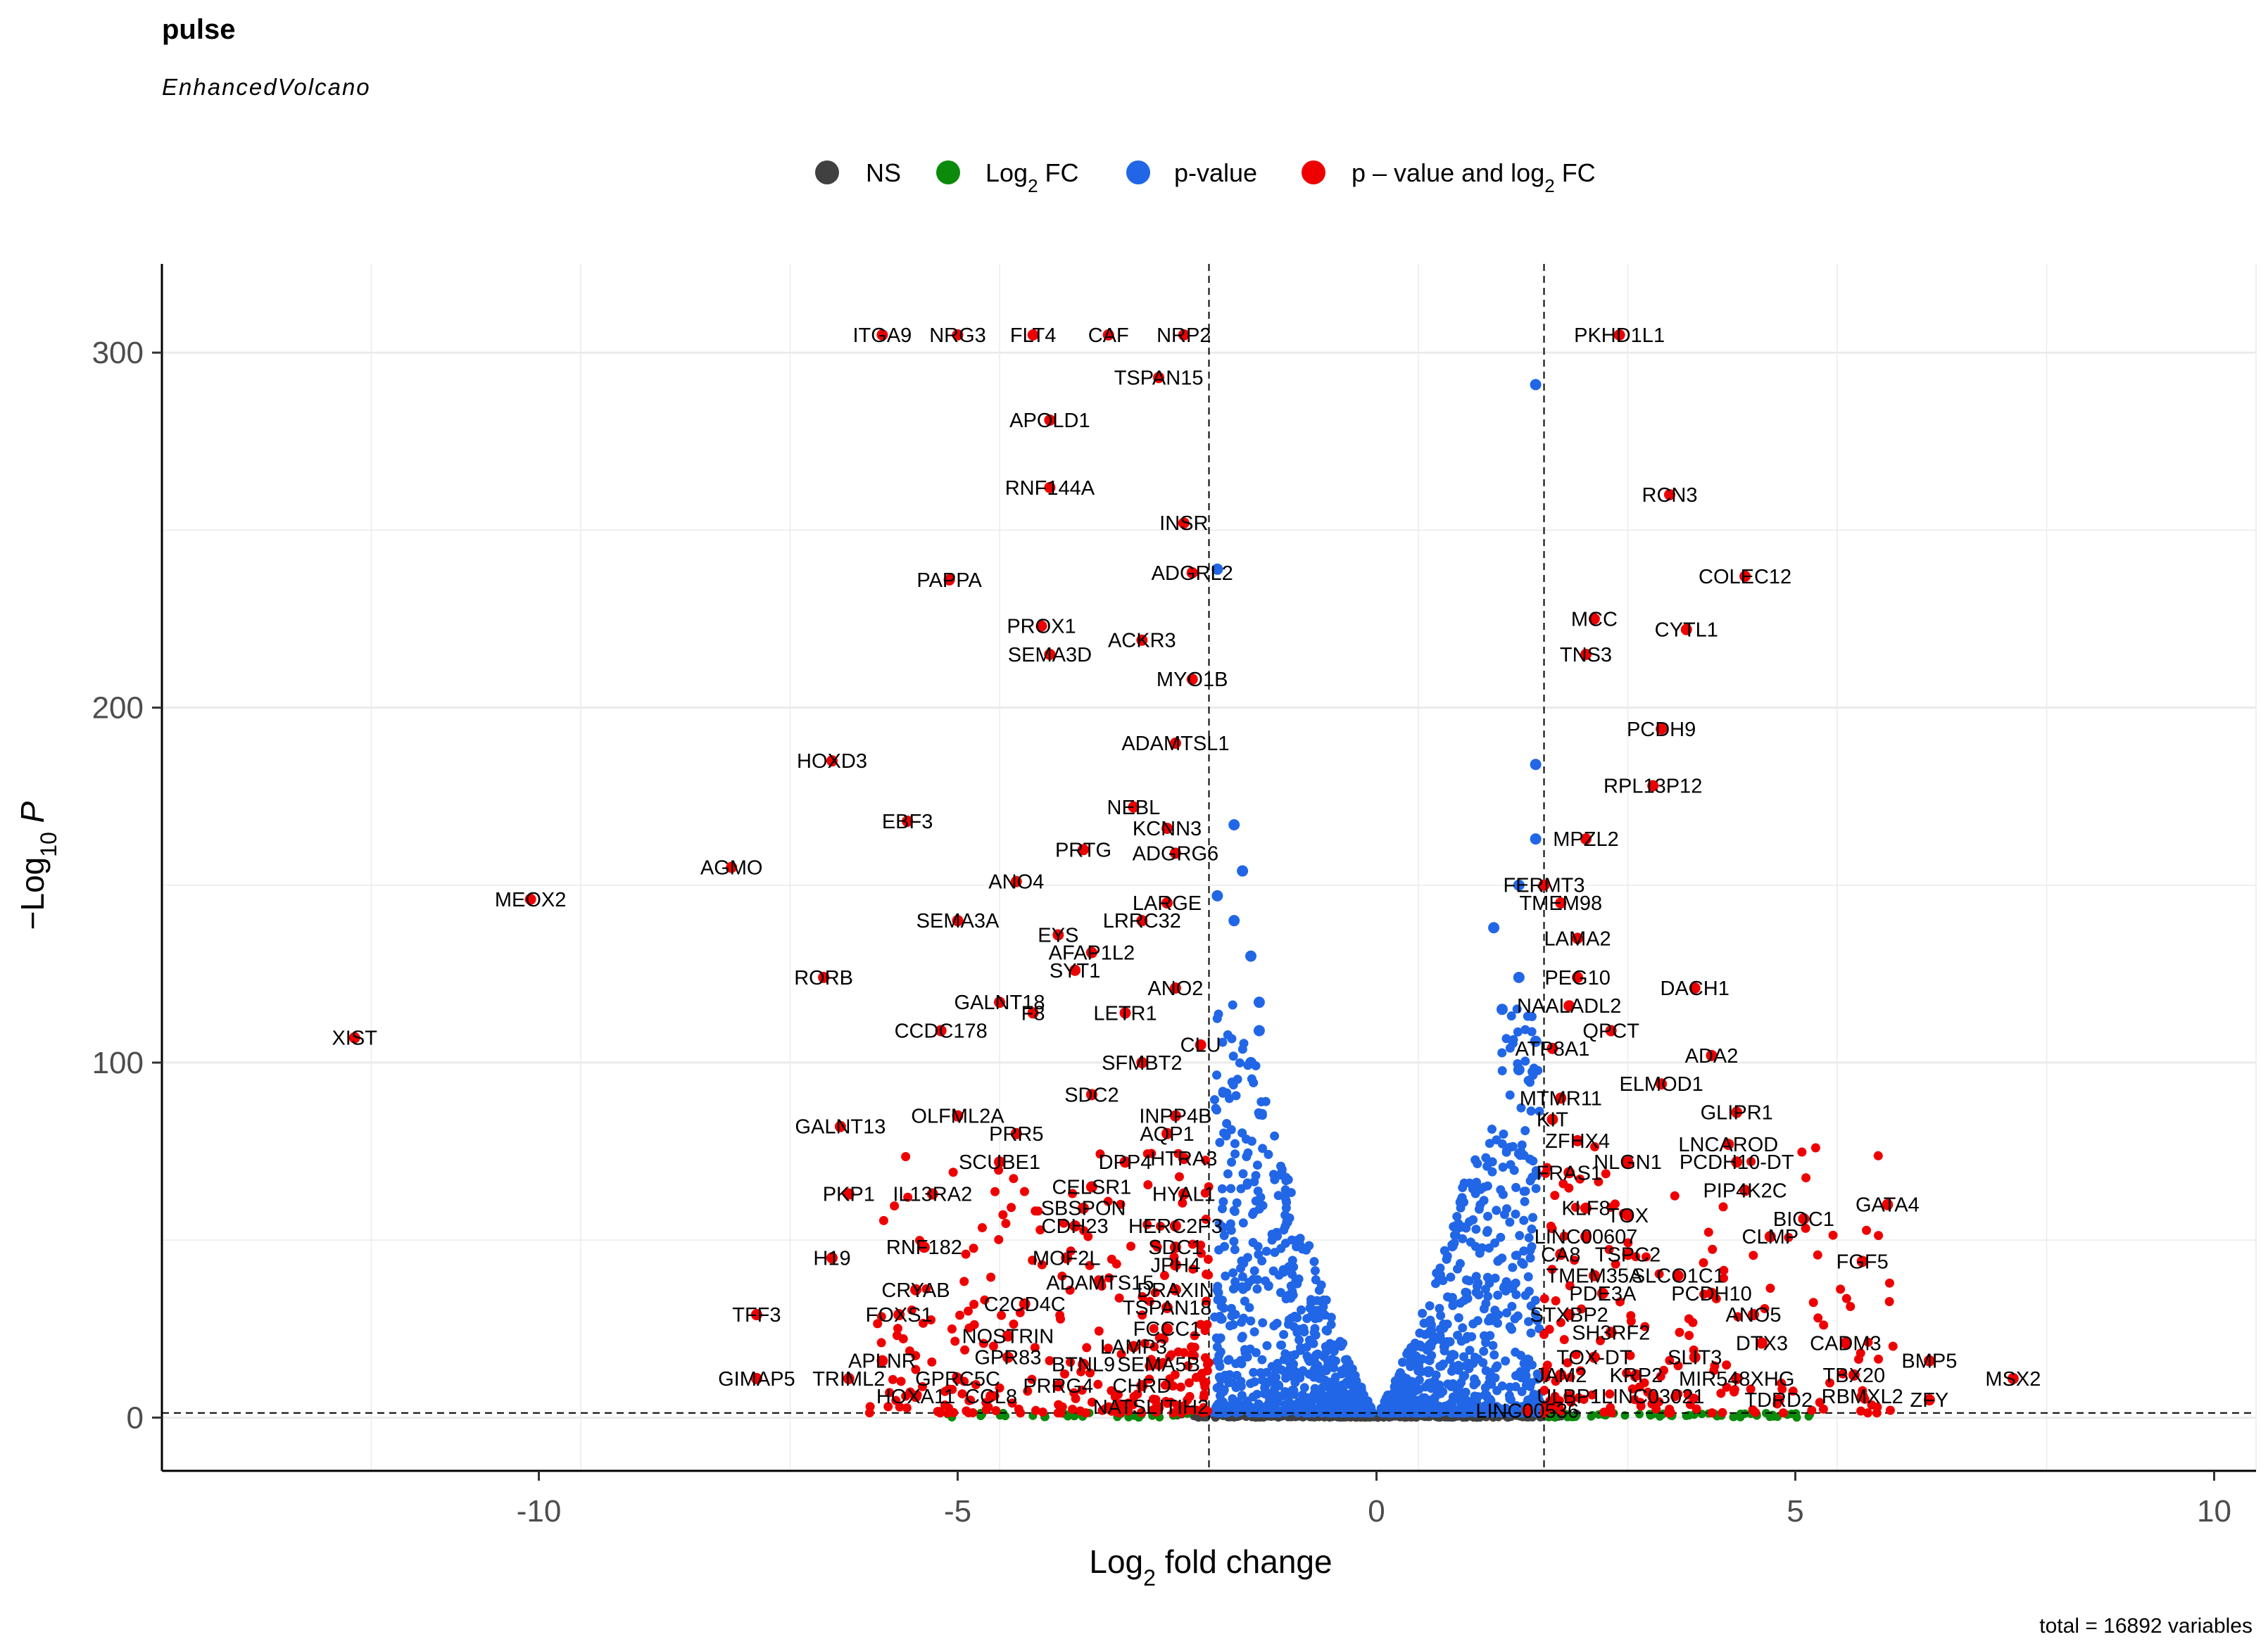 This screenshot has height=1651, width=2268. I want to click on gene-label: COLEC12, so click(1745, 577).